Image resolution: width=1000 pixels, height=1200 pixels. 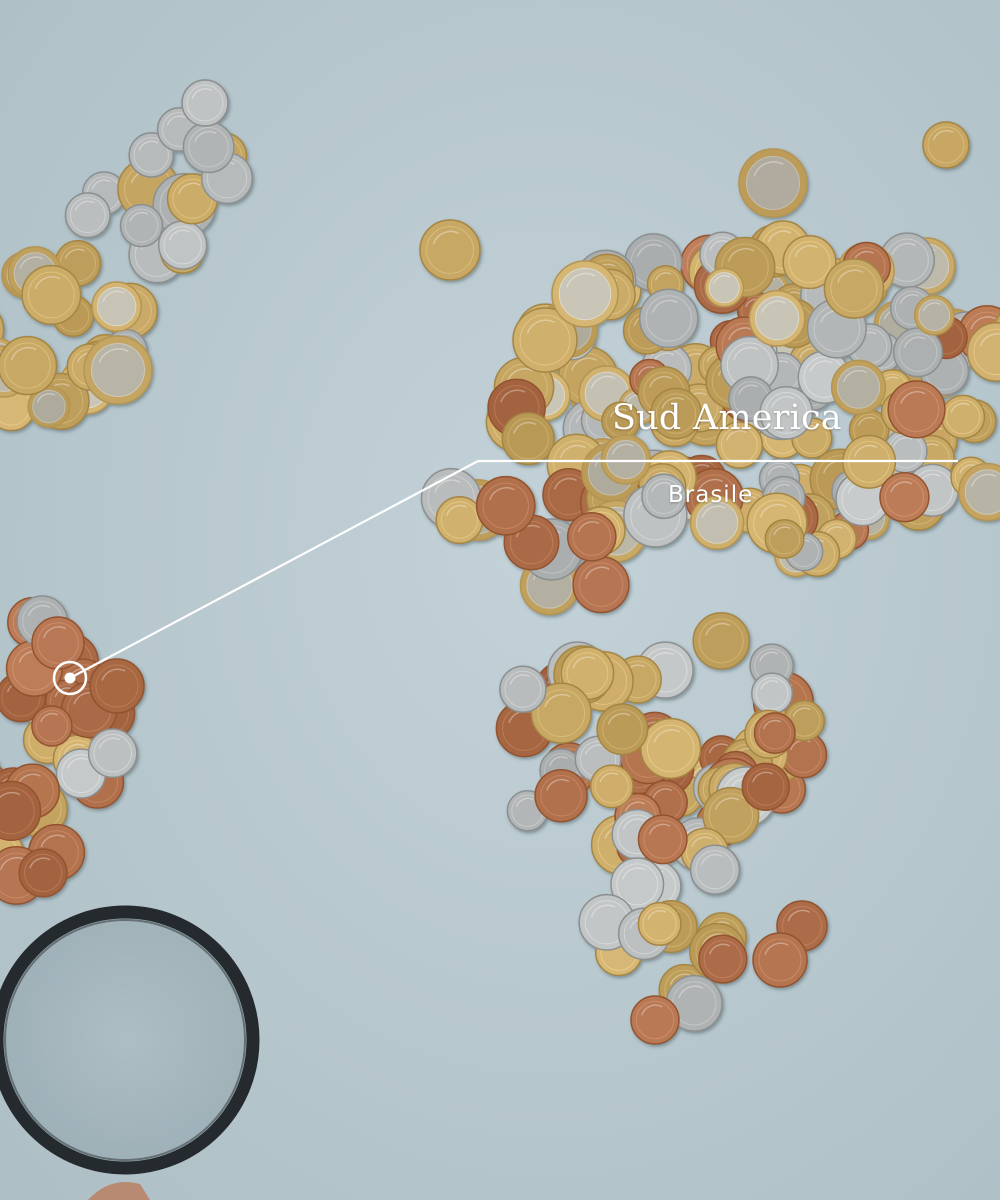 I want to click on country-label: Brasile, so click(x=711, y=495).